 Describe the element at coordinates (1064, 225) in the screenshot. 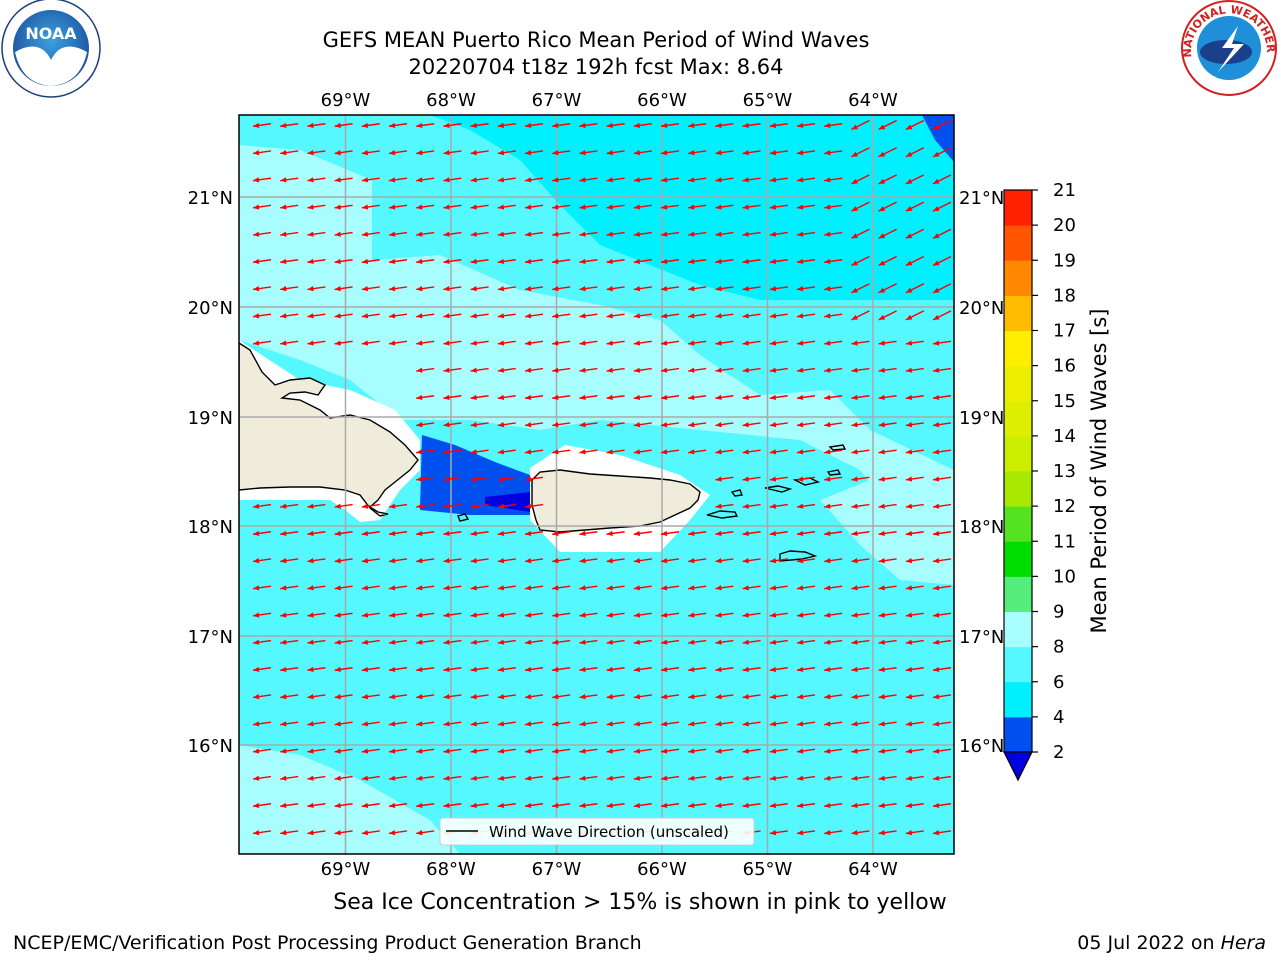

I see `colorbar-tick-label: 20` at that location.